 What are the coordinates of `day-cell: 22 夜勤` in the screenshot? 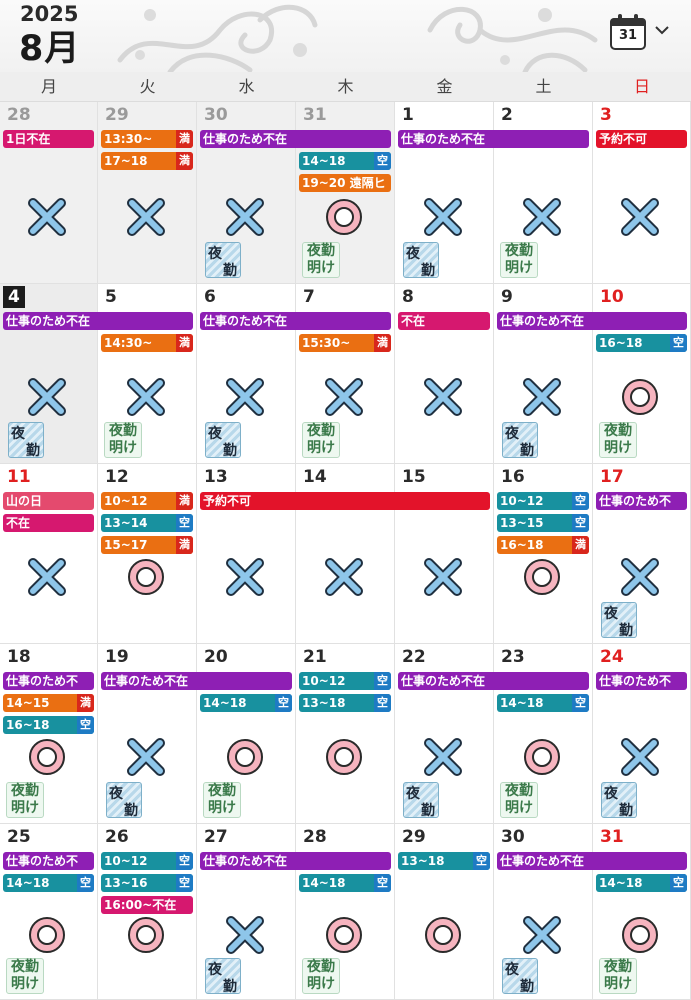 It's located at (444, 734).